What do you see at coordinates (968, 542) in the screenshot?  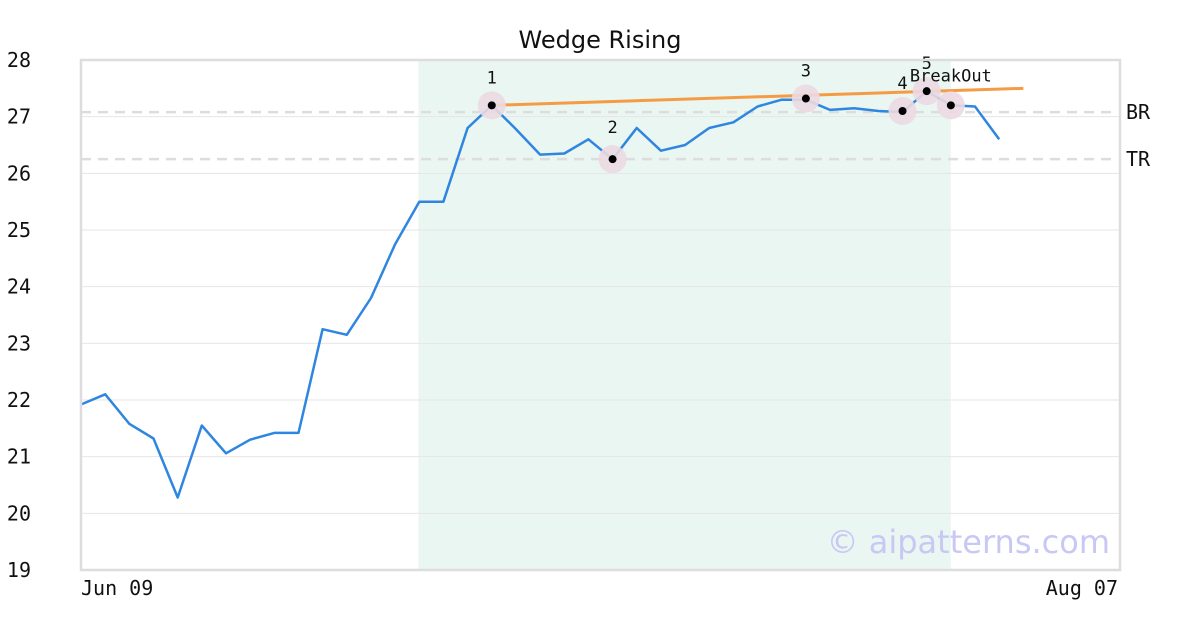 I see `watermark: © aipatterns.com` at bounding box center [968, 542].